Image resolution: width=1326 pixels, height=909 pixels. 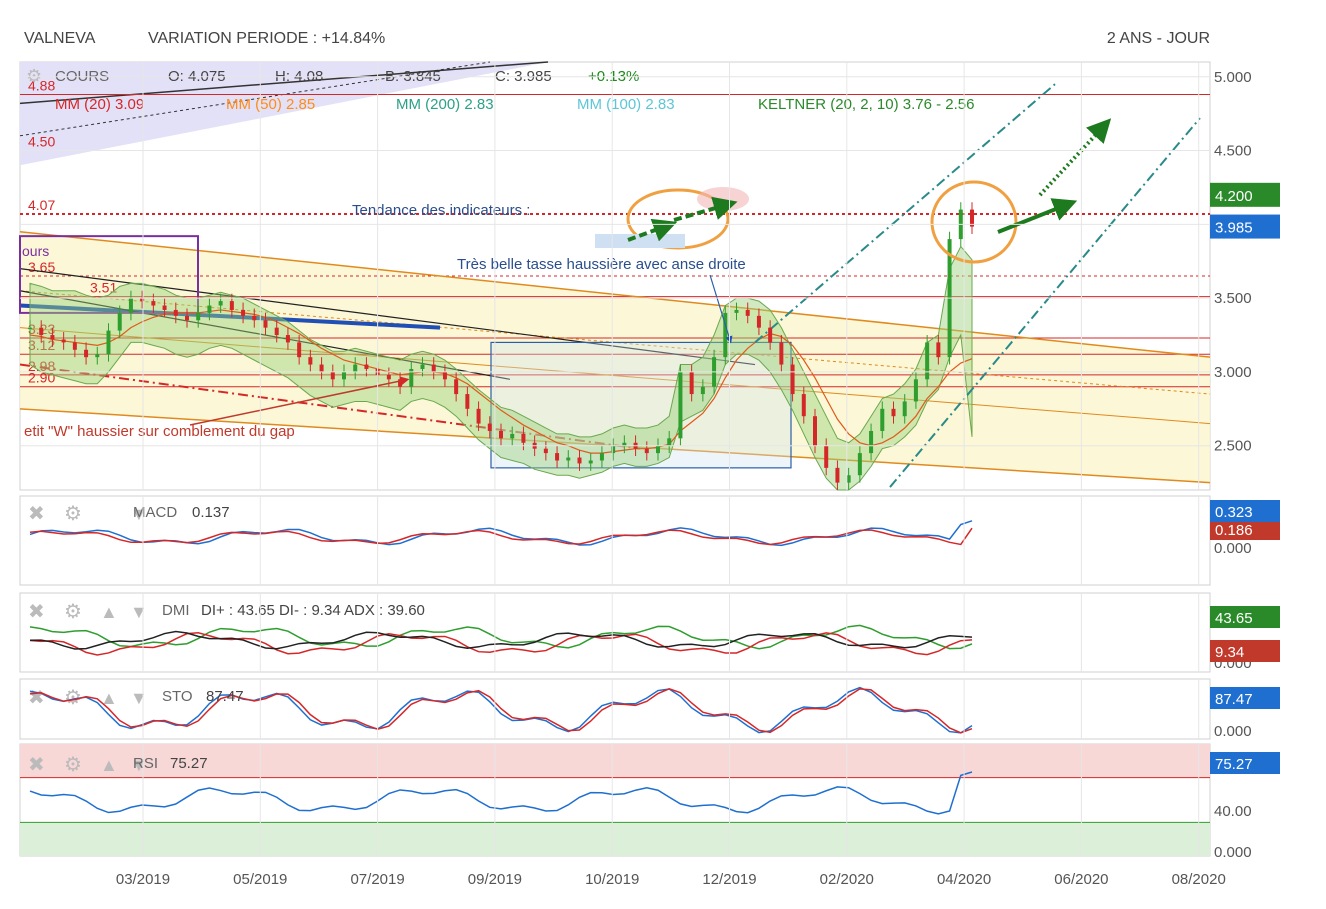 I want to click on rsi-tick-40: 40.00, so click(x=1233, y=811).